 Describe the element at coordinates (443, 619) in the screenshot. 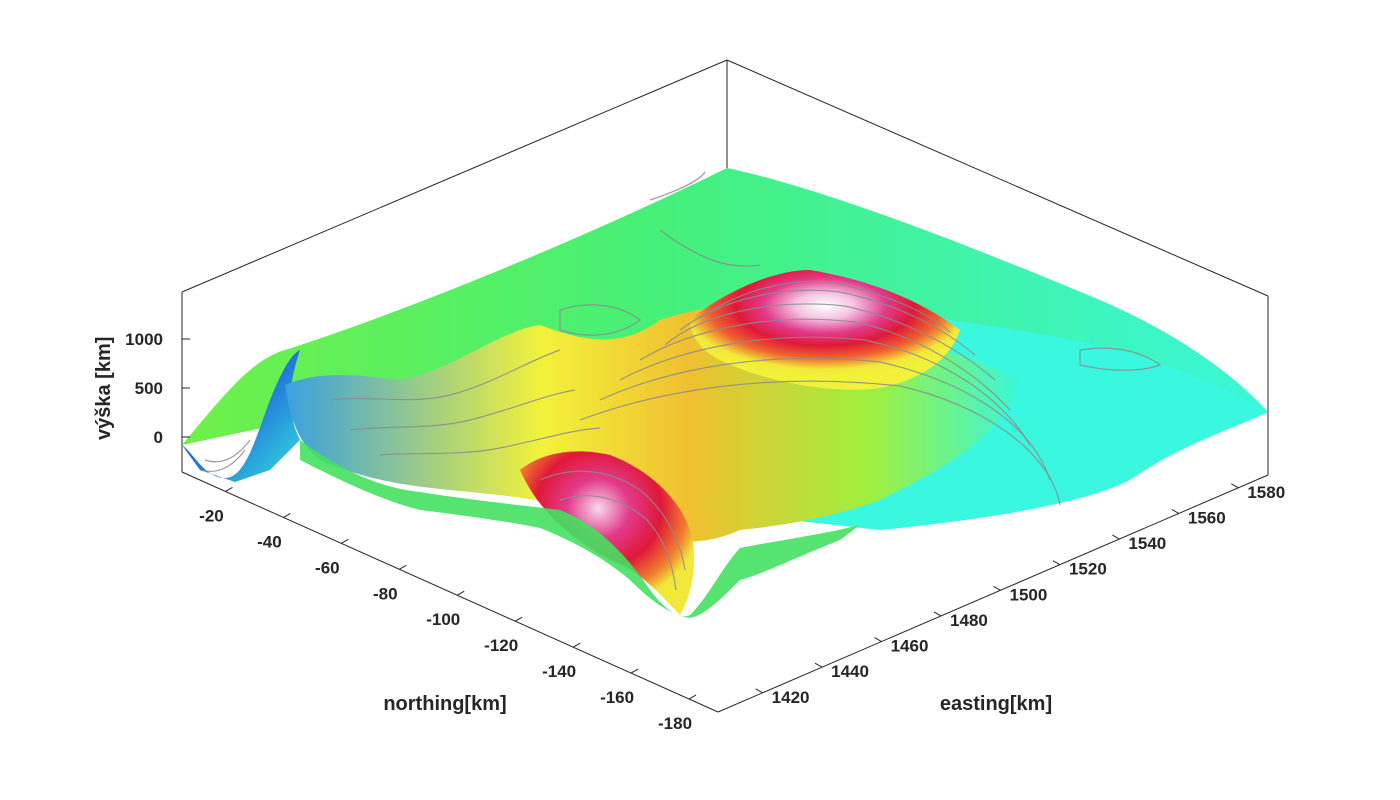

I see `y-tick-label: -100` at that location.